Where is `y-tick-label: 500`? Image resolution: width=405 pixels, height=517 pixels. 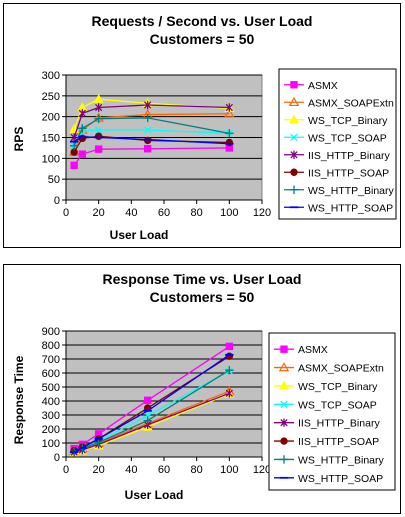 y-tick-label: 500 is located at coordinates (51, 388).